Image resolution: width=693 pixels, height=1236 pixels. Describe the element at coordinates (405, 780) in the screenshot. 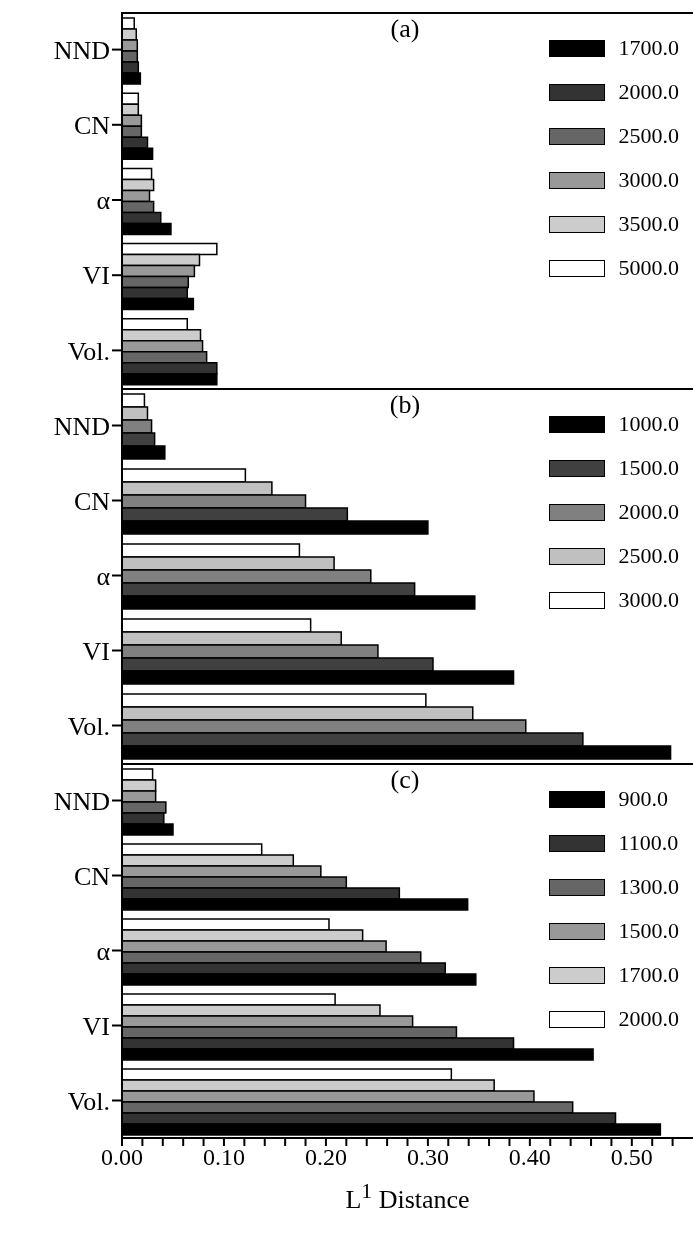

I see `chart-title: (c)` at that location.